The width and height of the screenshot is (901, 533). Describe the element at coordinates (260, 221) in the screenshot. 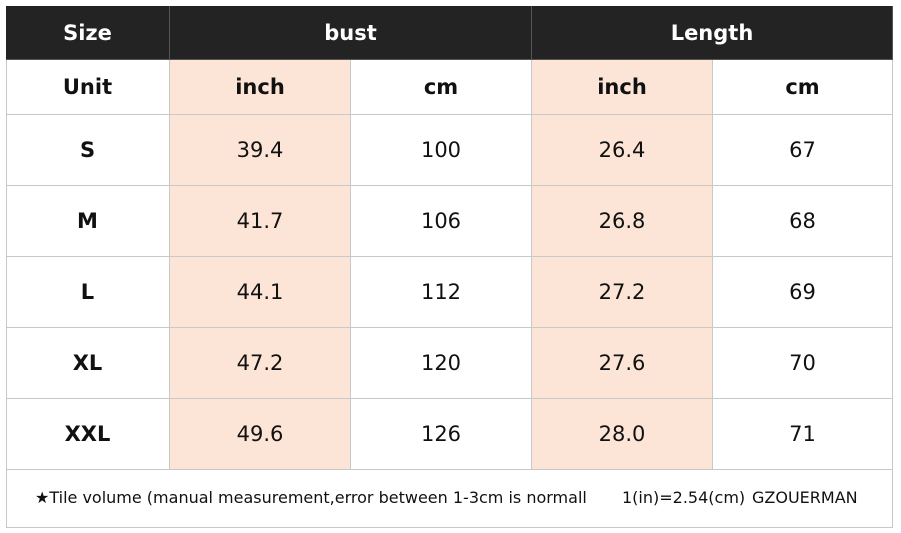

I see `measurement: 41.7` at that location.